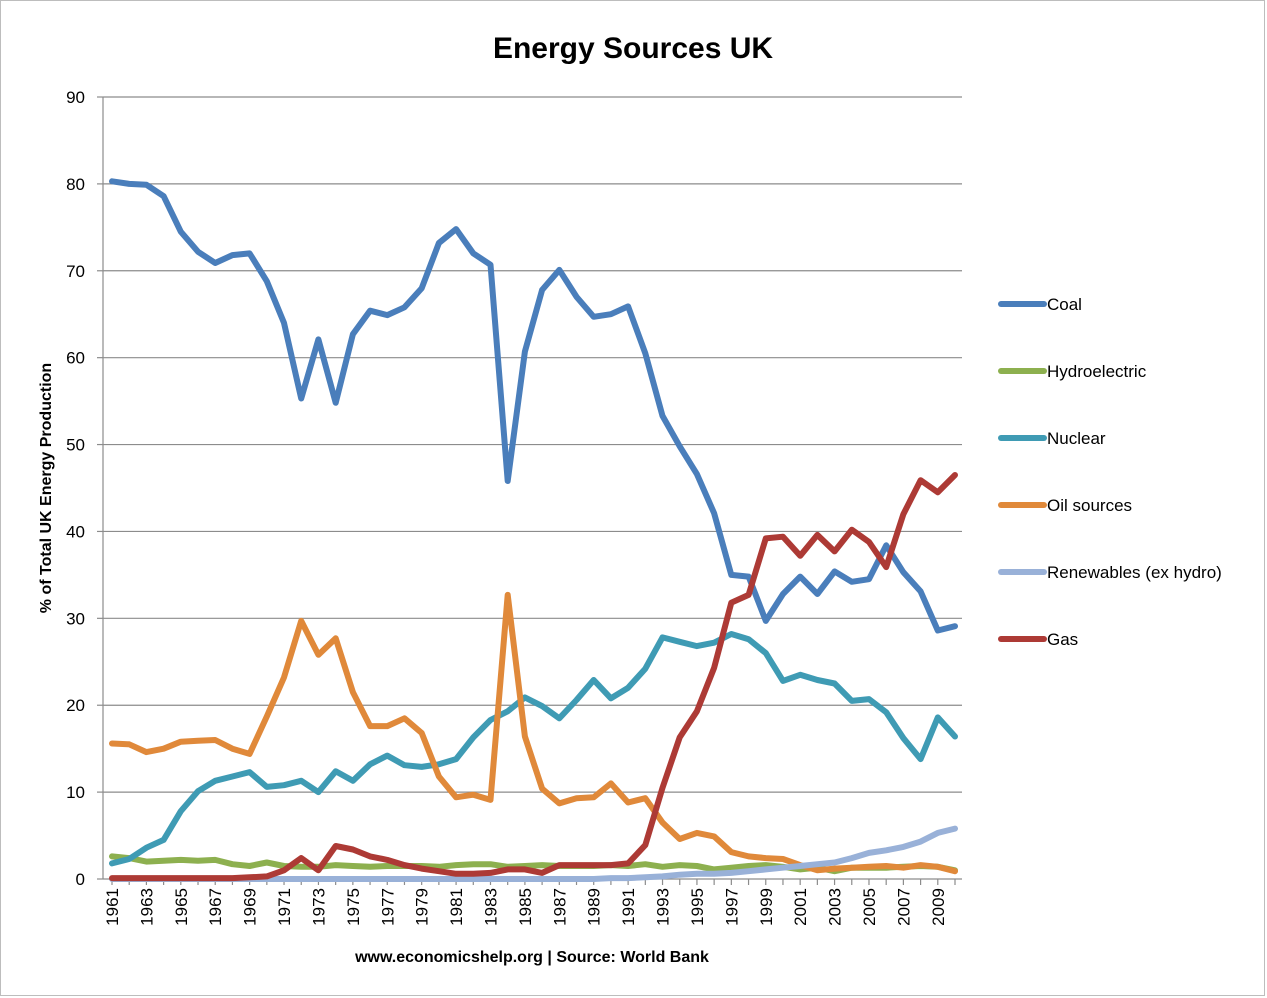 The width and height of the screenshot is (1267, 998). I want to click on x-tick-label: 2009, so click(938, 907).